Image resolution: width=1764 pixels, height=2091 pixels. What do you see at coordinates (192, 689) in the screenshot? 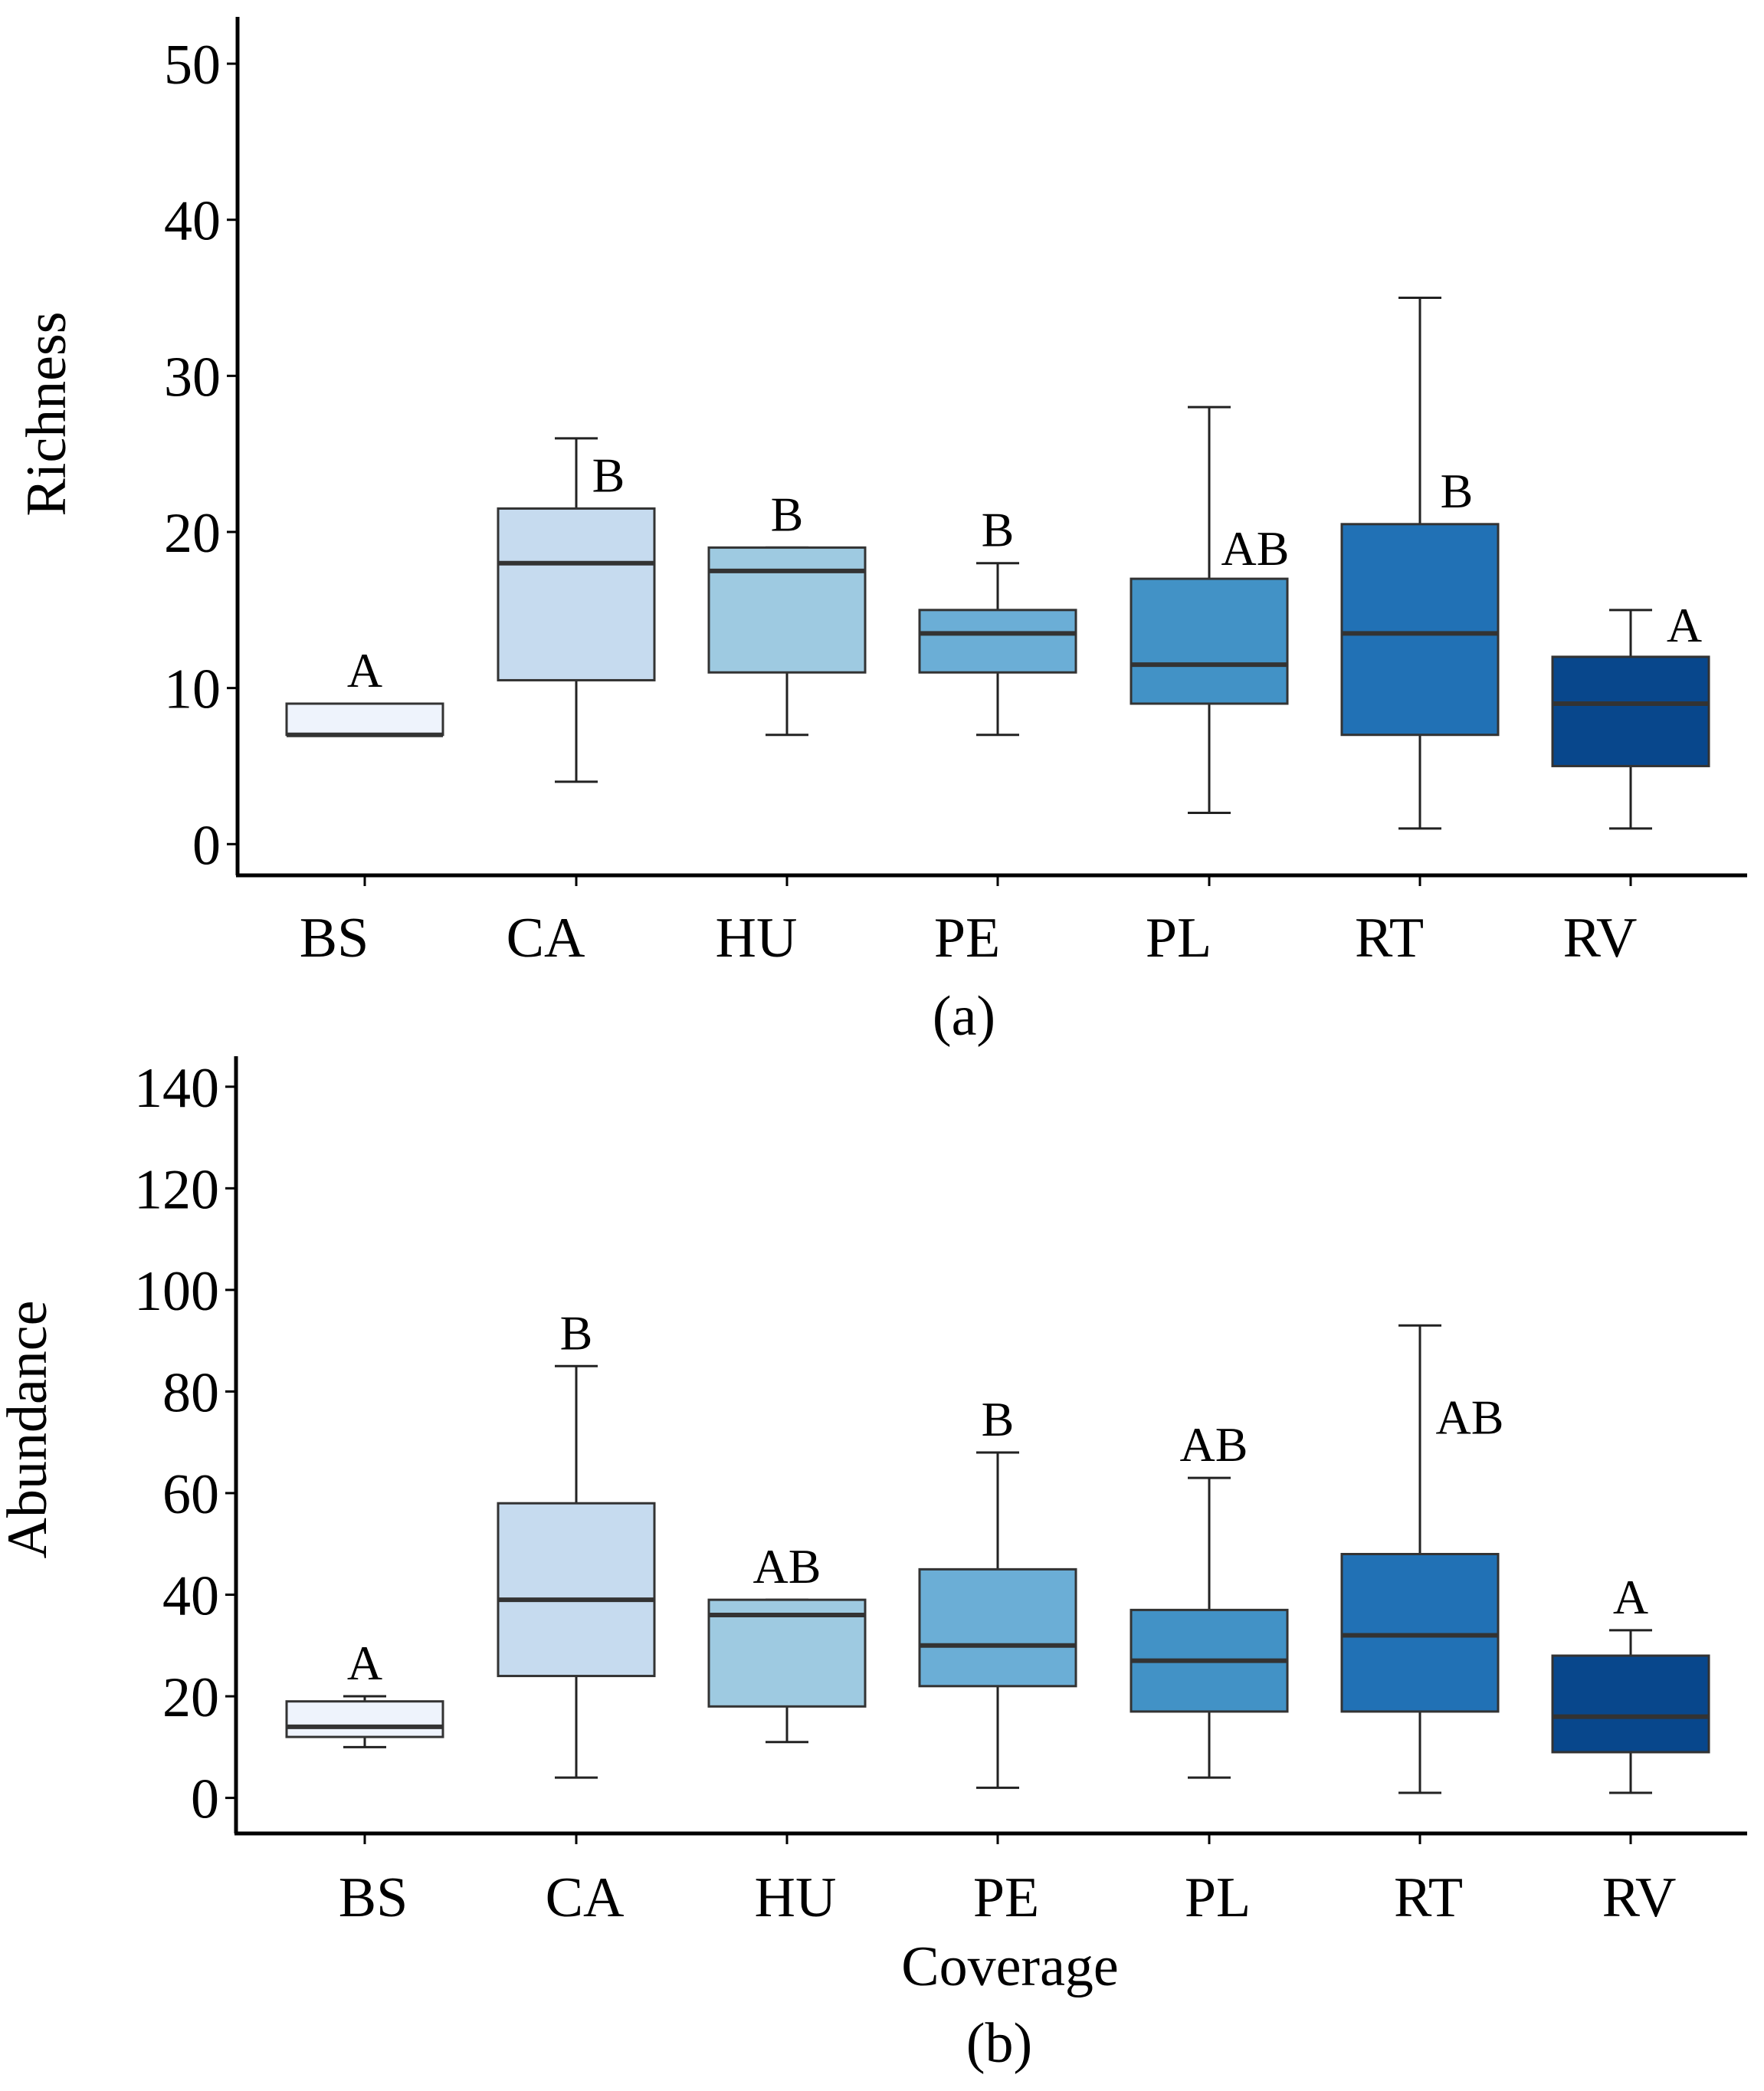
I see `y-tick-label: 10` at bounding box center [192, 689].